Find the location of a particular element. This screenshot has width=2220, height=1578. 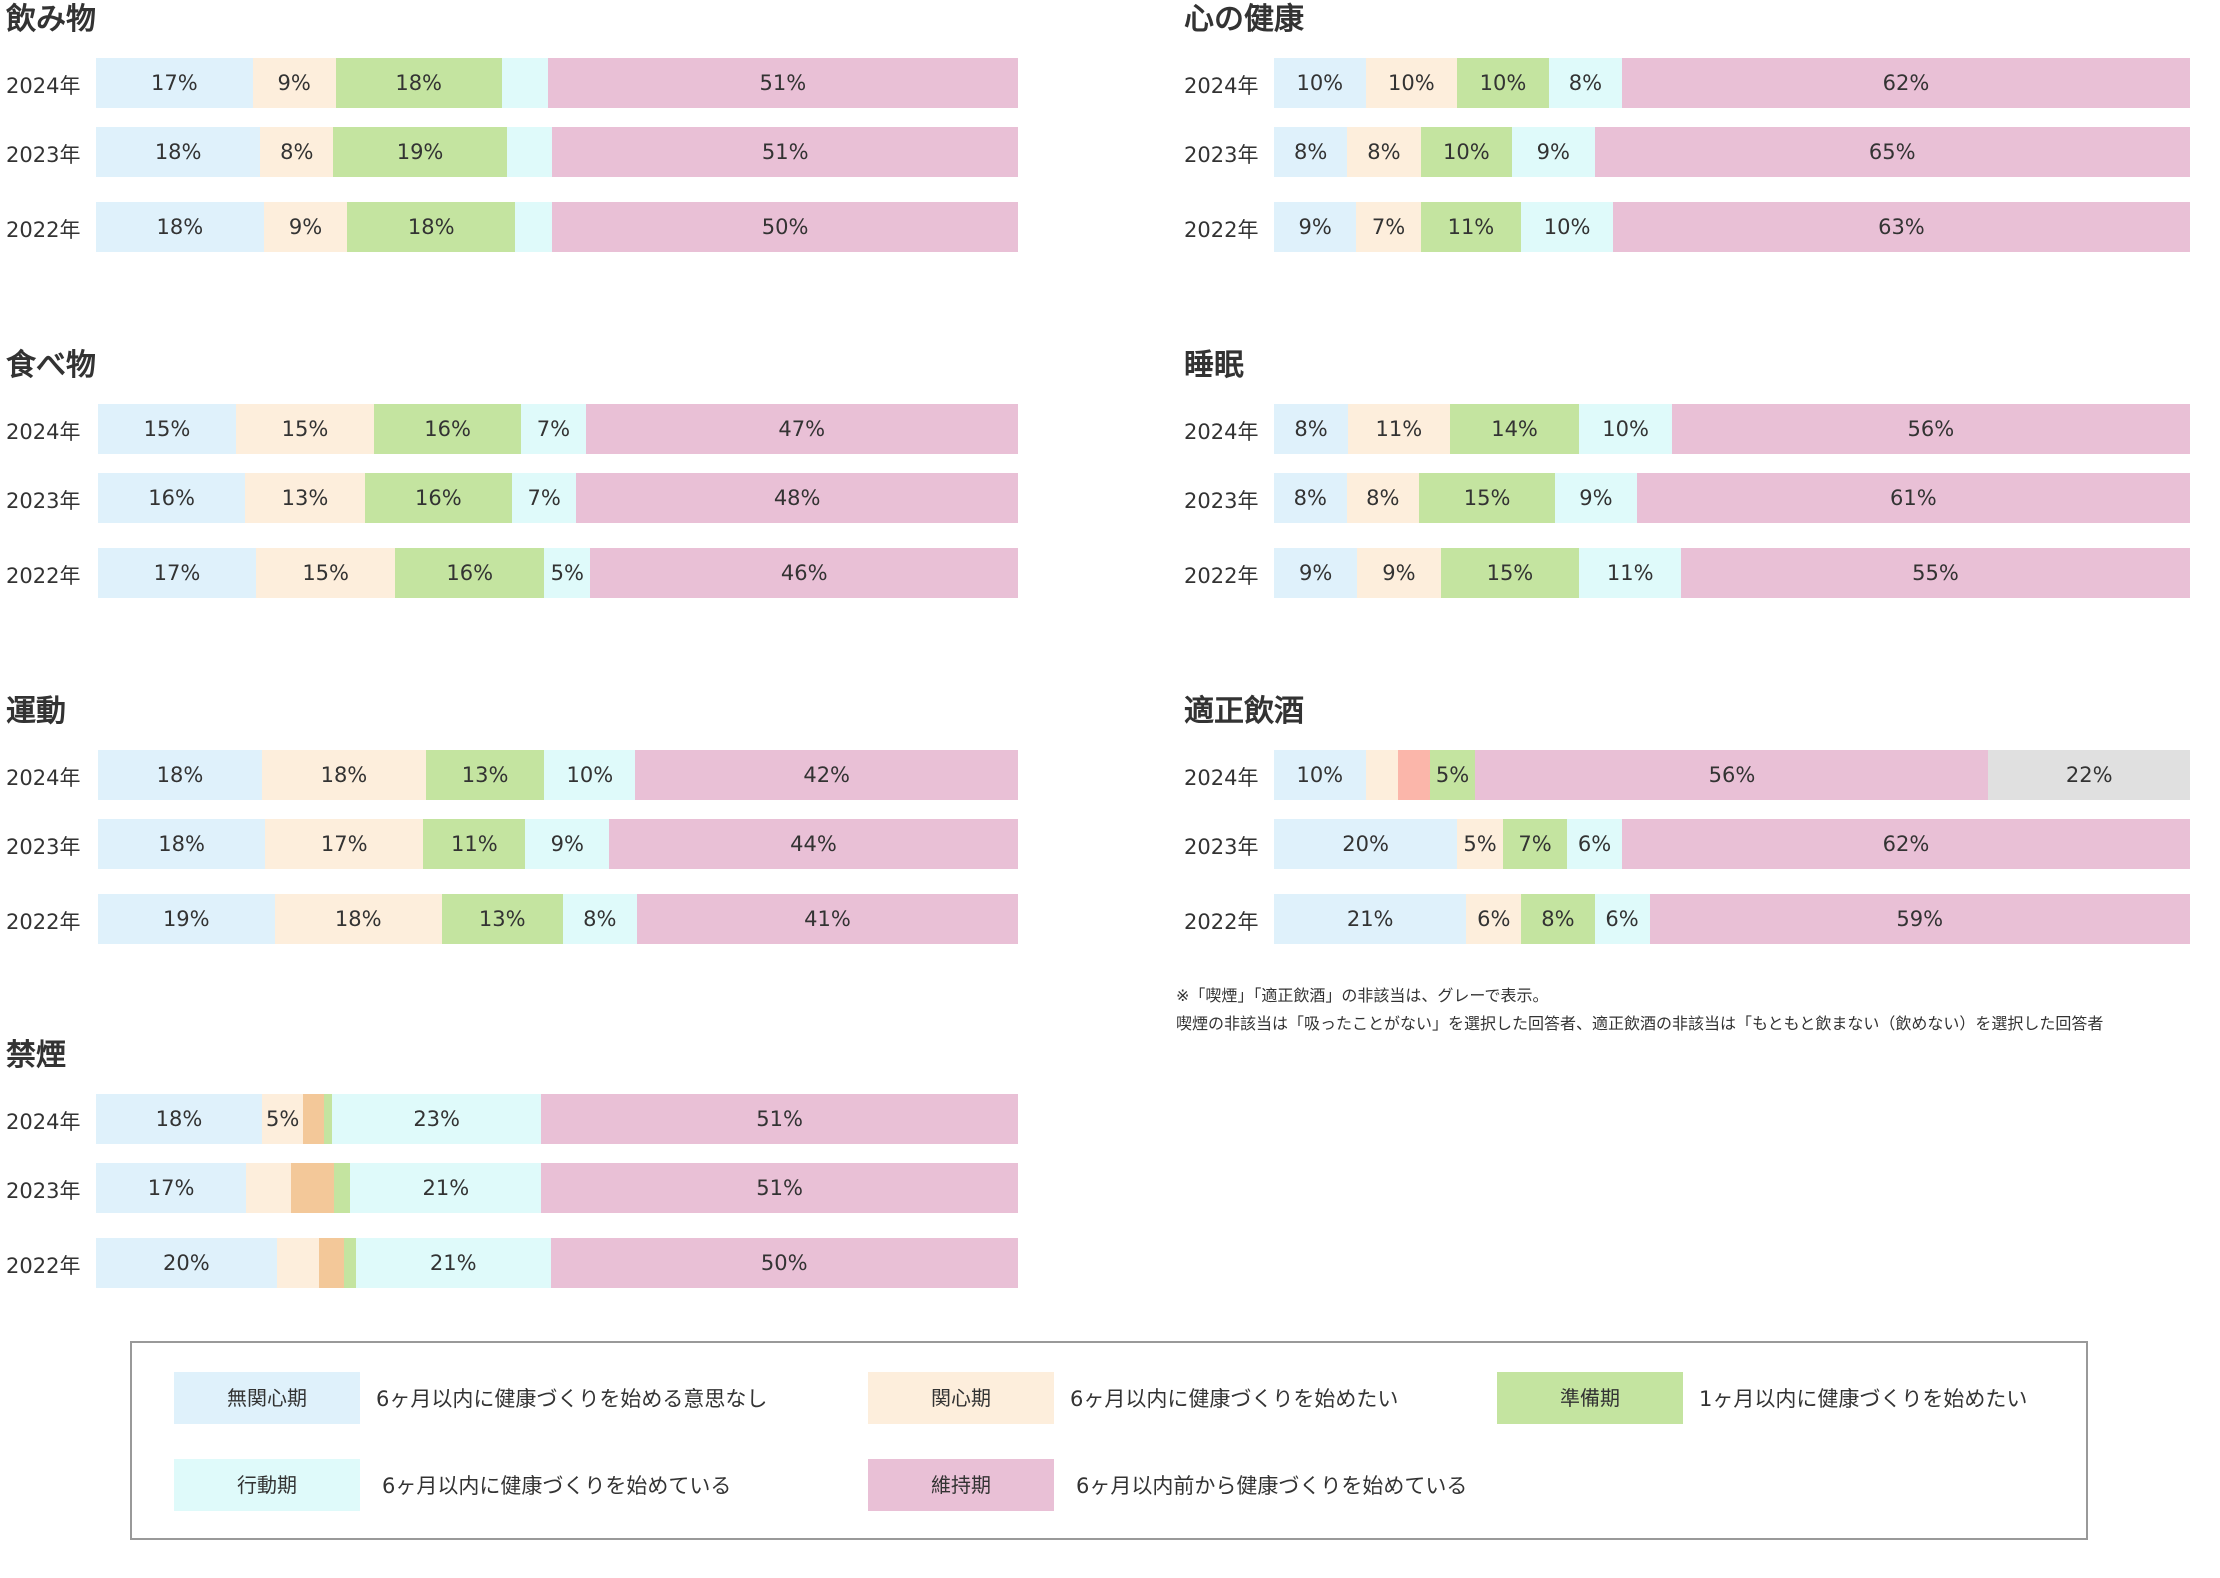

bar-segment-kanshin is located at coordinates (298, 1263).